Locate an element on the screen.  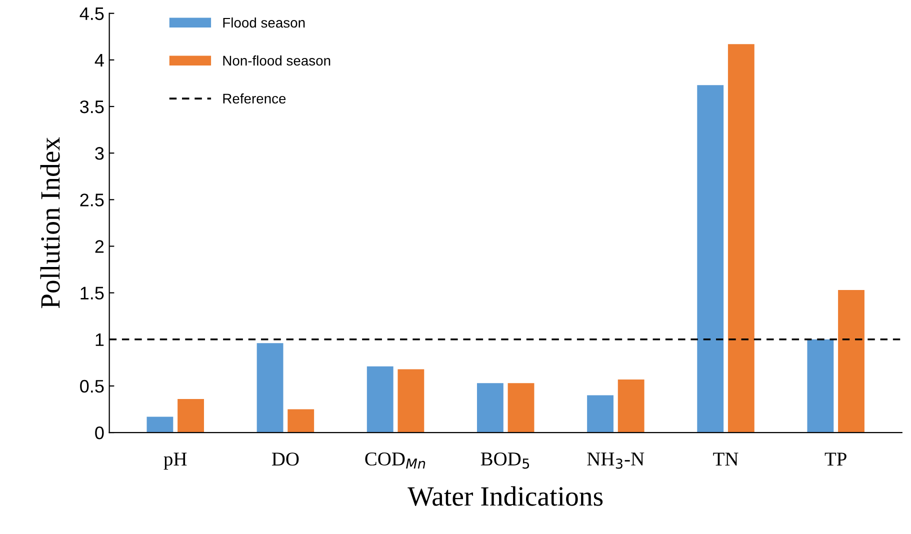
x-axis-title: Water Indications is located at coordinates (505, 496).